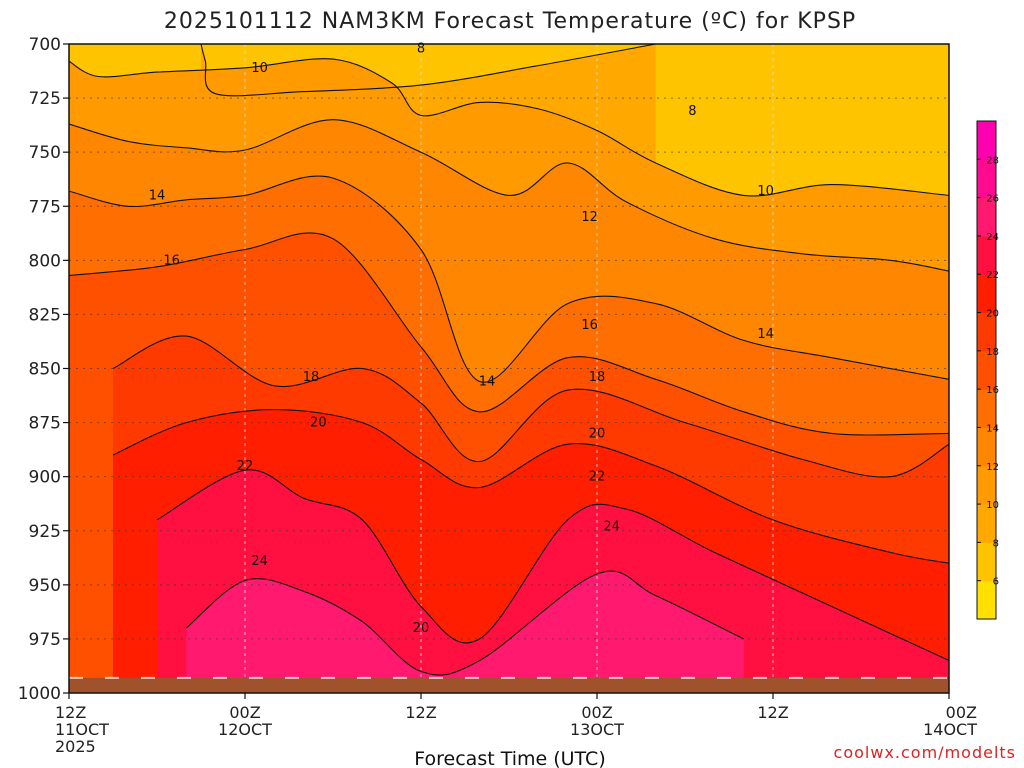 Image resolution: width=1024 pixels, height=768 pixels. Describe the element at coordinates (82, 729) in the screenshot. I see `x-tick-label: 11OCT` at that location.